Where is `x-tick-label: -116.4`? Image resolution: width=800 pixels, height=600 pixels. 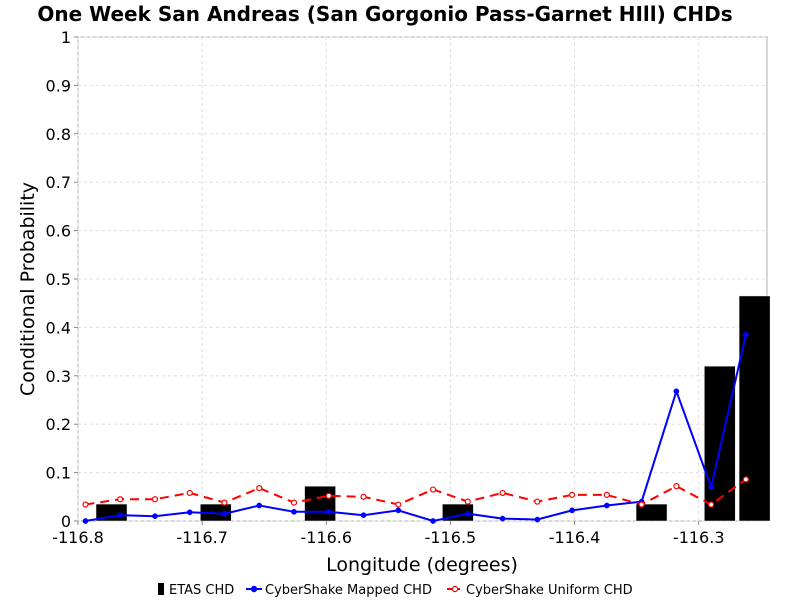
x-tick-label: -116.4 is located at coordinates (575, 537).